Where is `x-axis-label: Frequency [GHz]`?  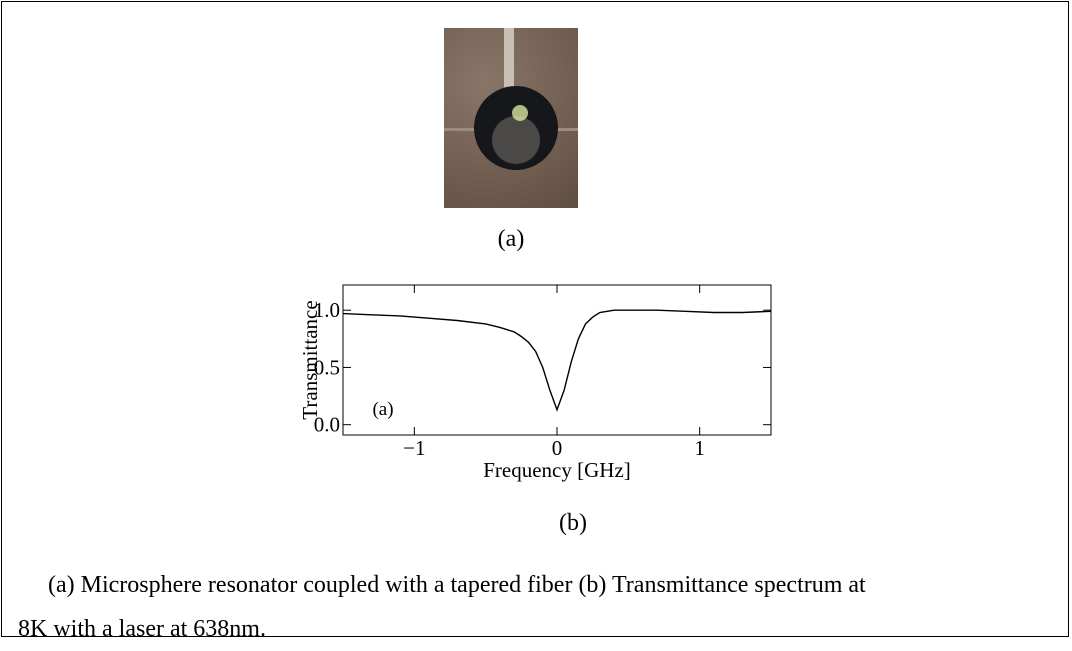 x-axis-label: Frequency [GHz] is located at coordinates (557, 470).